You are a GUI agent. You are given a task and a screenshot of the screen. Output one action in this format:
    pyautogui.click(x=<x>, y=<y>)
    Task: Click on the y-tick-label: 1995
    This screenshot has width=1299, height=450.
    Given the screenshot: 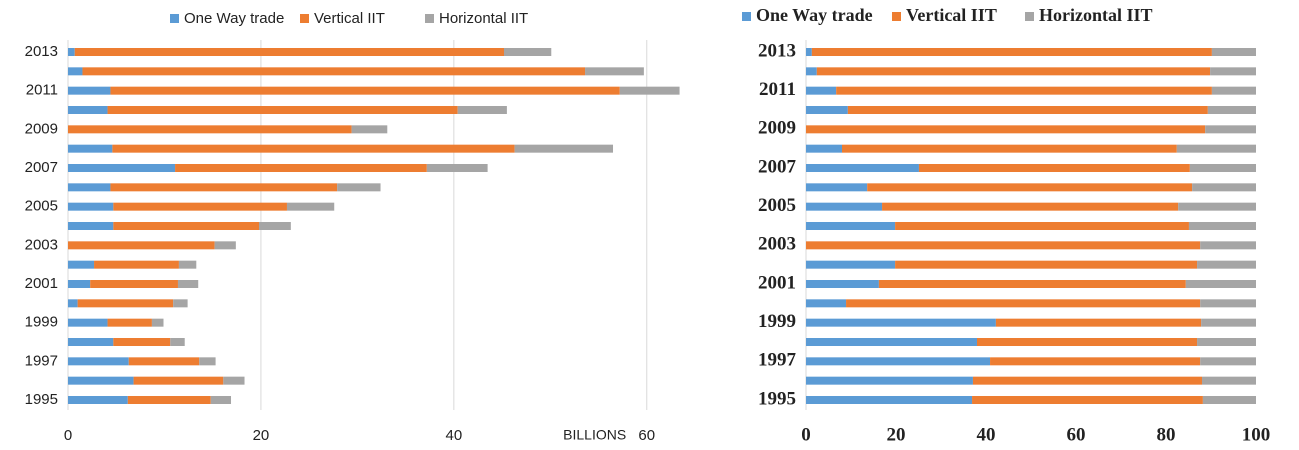 What is the action you would take?
    pyautogui.click(x=41, y=399)
    